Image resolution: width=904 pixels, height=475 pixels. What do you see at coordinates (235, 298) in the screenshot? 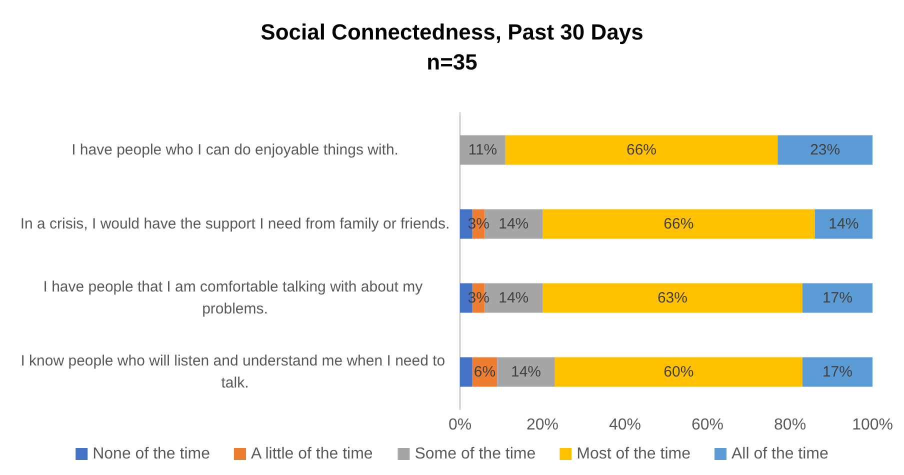
I see `y-tick-label: I have people that I am comfortable talking with about my problems.` at bounding box center [235, 298].